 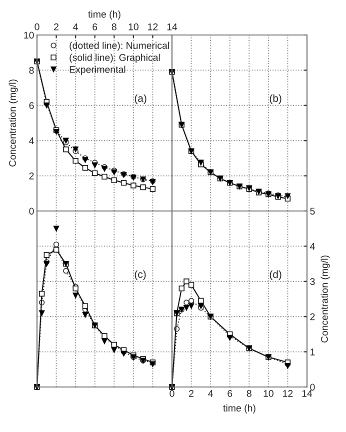 What do you see at coordinates (119, 46) in the screenshot?
I see `legend-label: (dotted line): Numerical` at bounding box center [119, 46].